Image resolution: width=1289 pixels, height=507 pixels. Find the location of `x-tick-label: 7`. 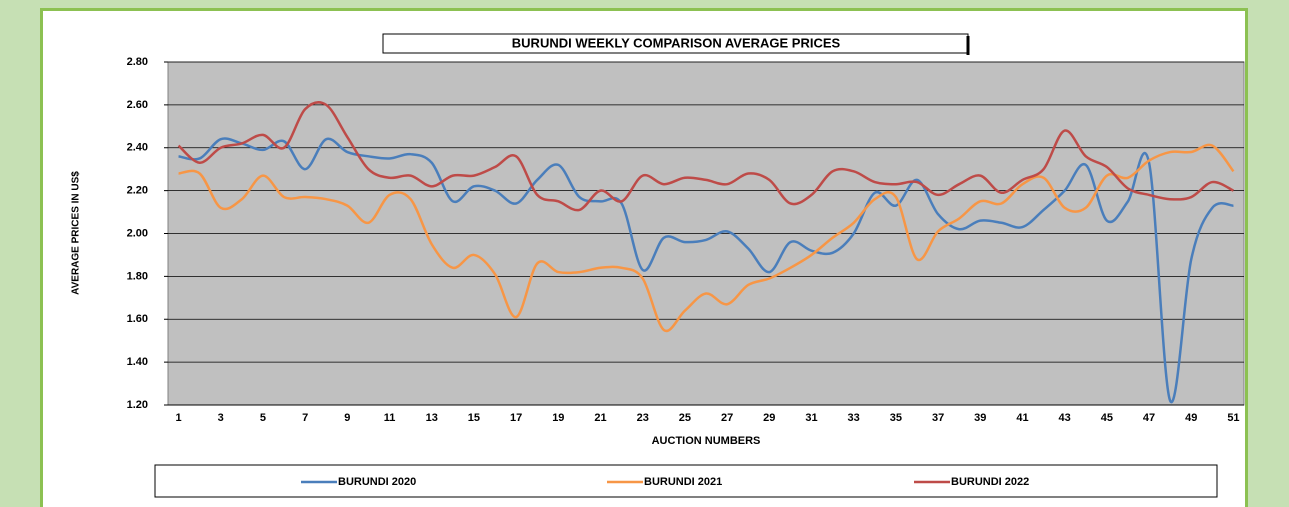

x-tick-label: 7 is located at coordinates (305, 418).